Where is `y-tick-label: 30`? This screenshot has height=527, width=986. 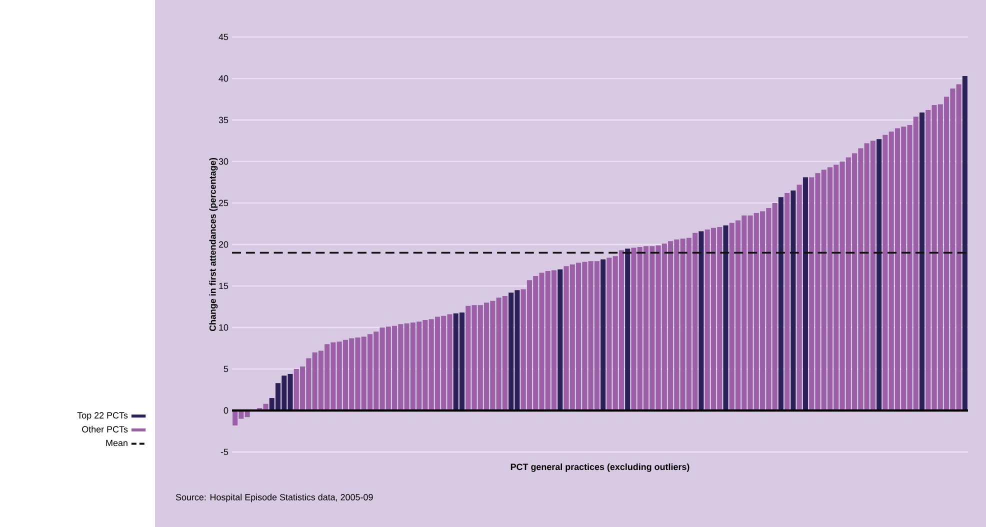
y-tick-label: 30 is located at coordinates (223, 161).